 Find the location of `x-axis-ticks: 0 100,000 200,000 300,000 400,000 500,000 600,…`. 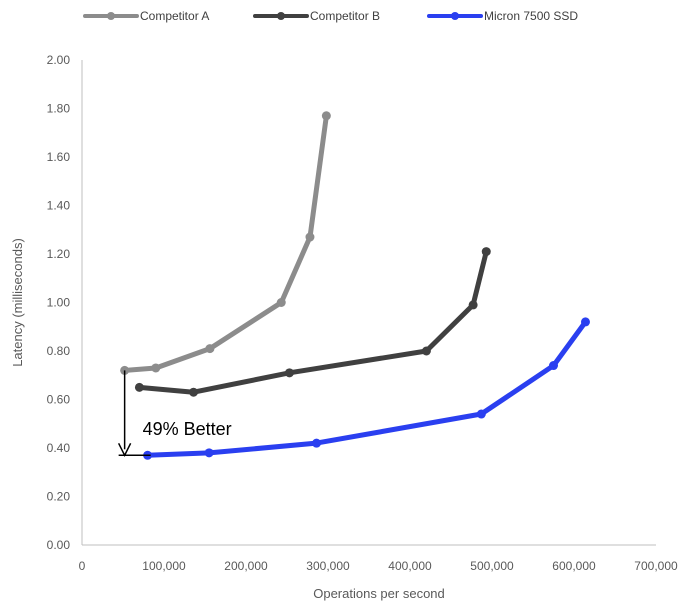

x-axis-ticks: 0 100,000 200,000 300,000 400,000 500,000 600,… is located at coordinates (378, 566).